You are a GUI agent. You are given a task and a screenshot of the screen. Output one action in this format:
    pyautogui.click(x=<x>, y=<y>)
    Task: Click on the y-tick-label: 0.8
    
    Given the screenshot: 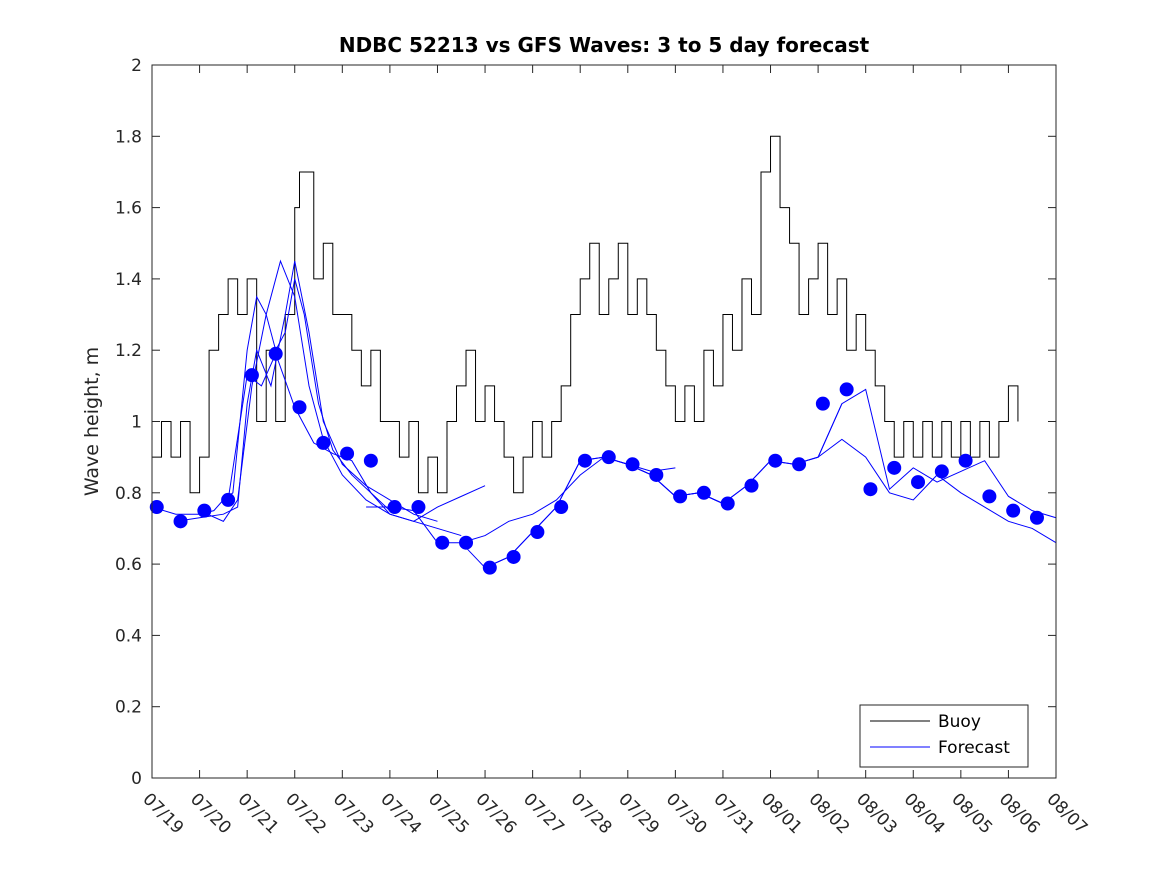 What is the action you would take?
    pyautogui.click(x=128, y=494)
    